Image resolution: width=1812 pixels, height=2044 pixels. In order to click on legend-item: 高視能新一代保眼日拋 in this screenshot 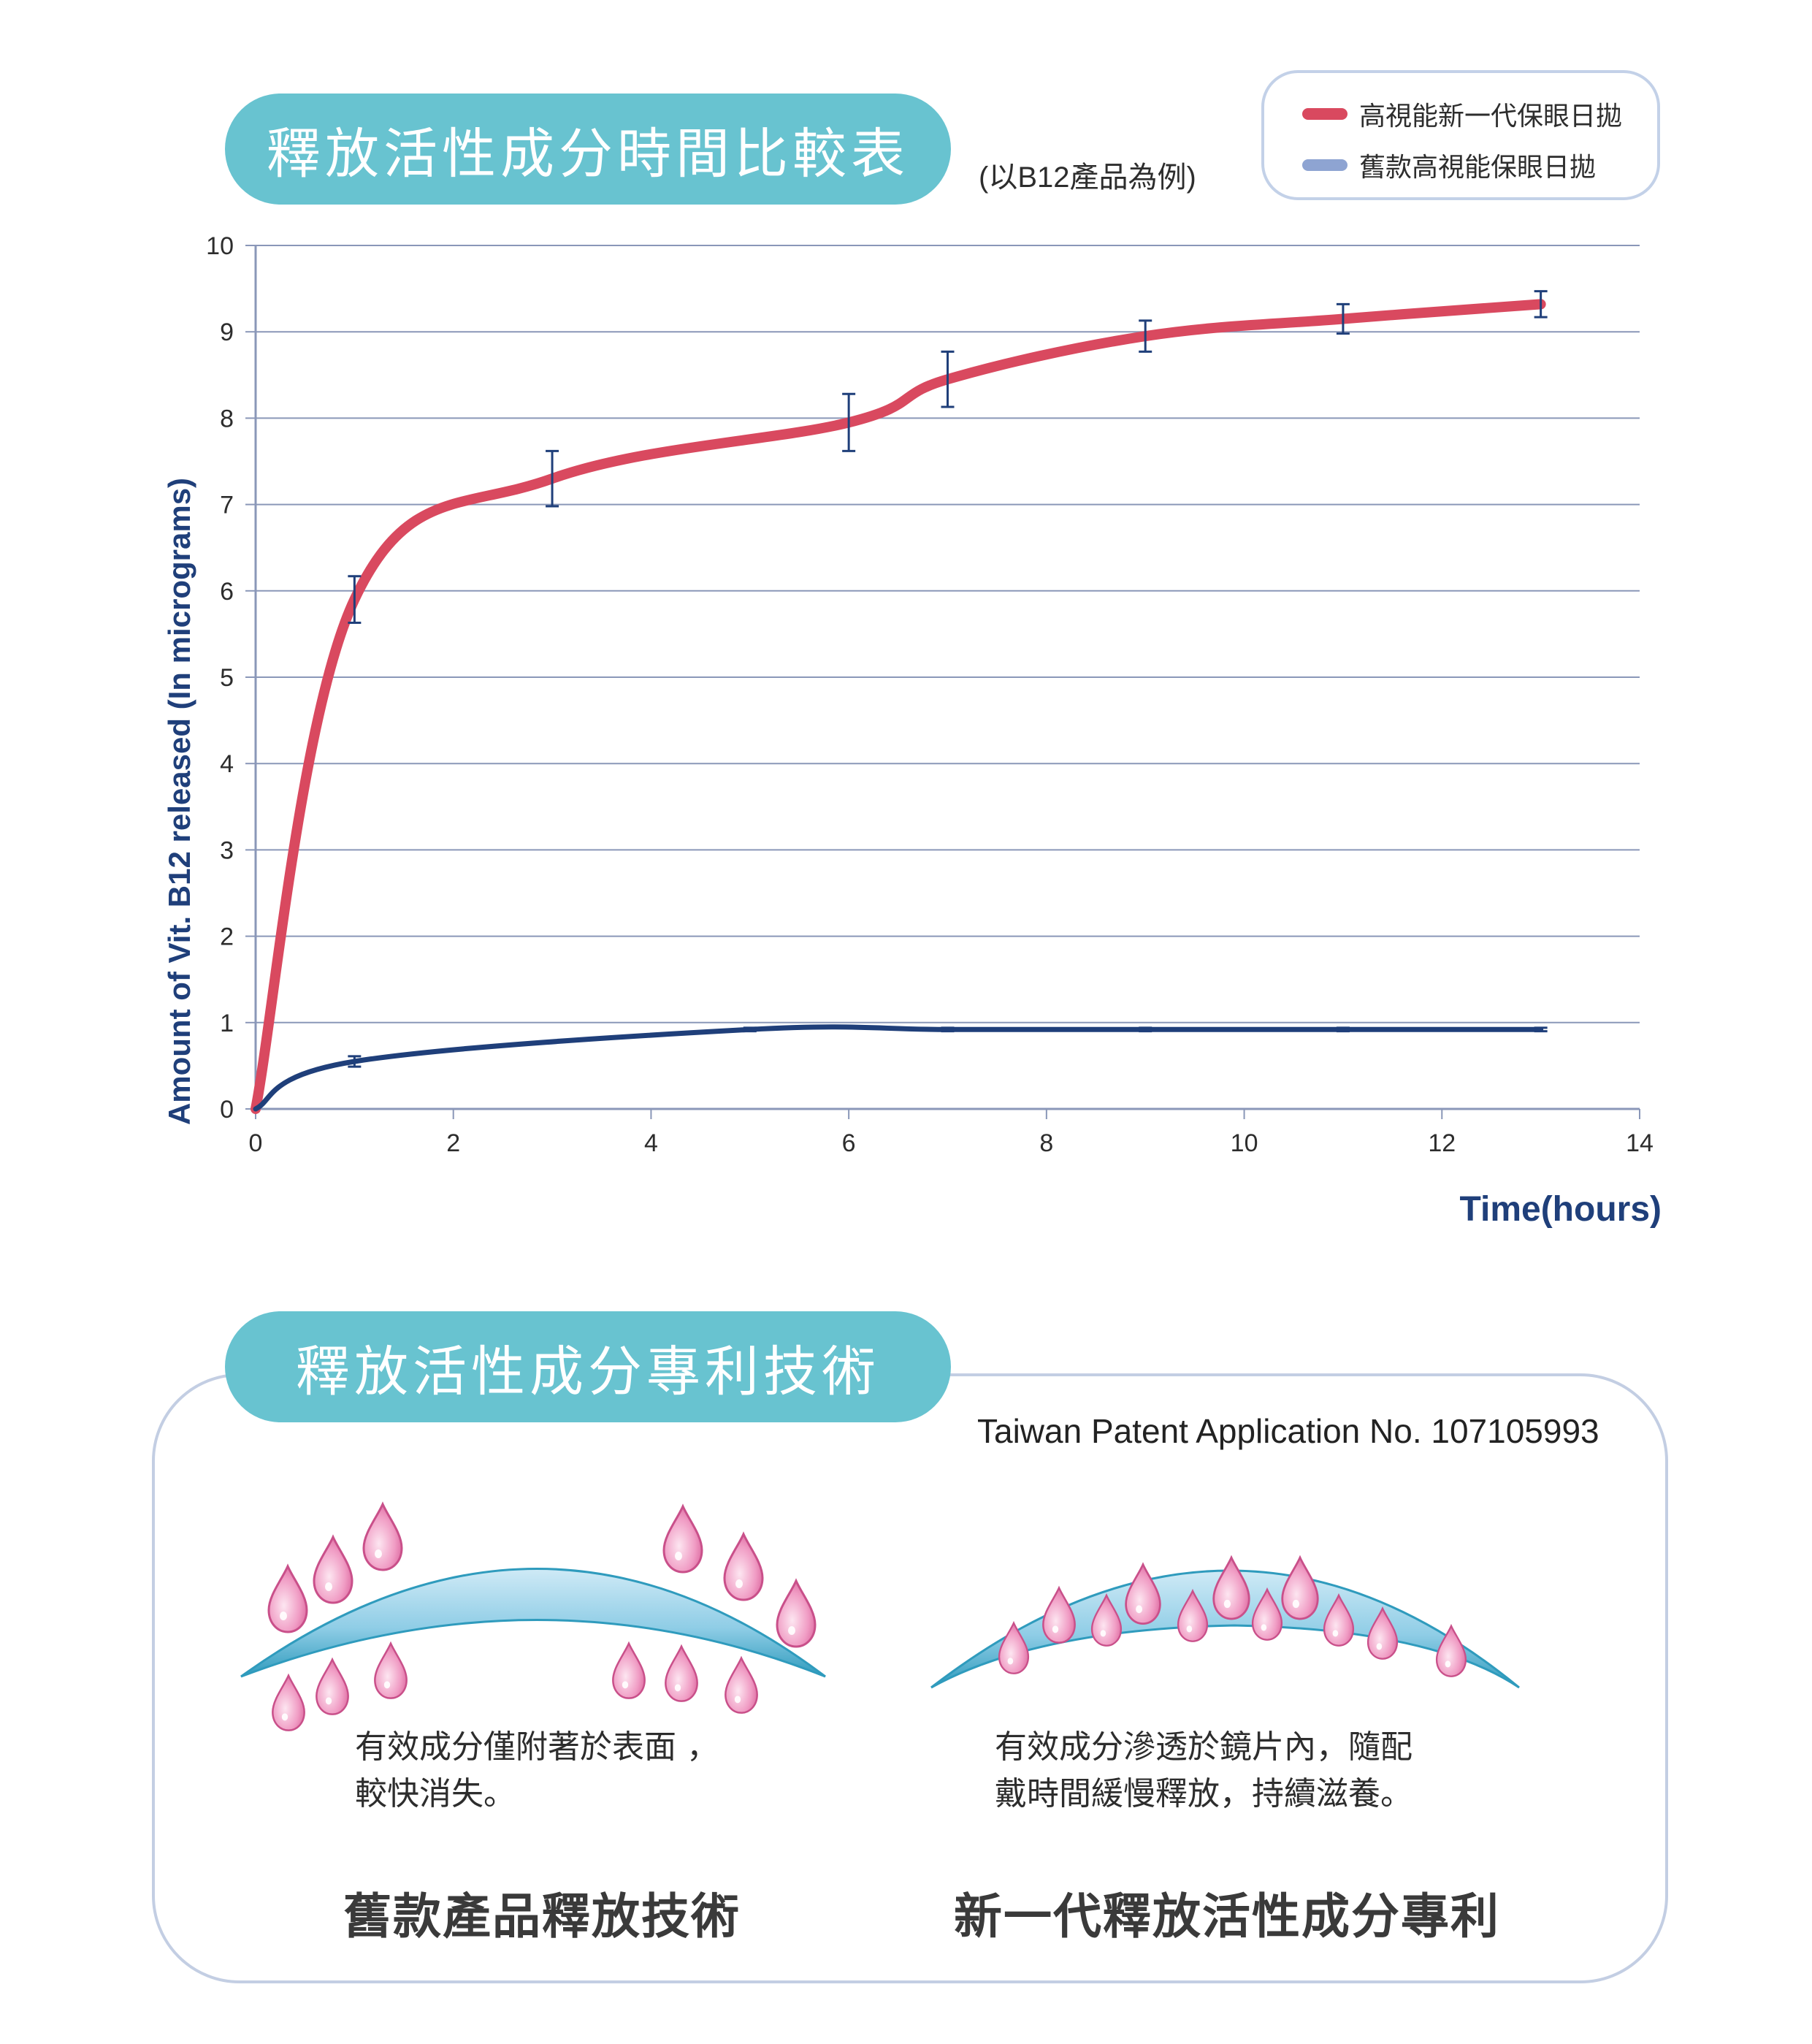, I will do `click(1462, 114)`.